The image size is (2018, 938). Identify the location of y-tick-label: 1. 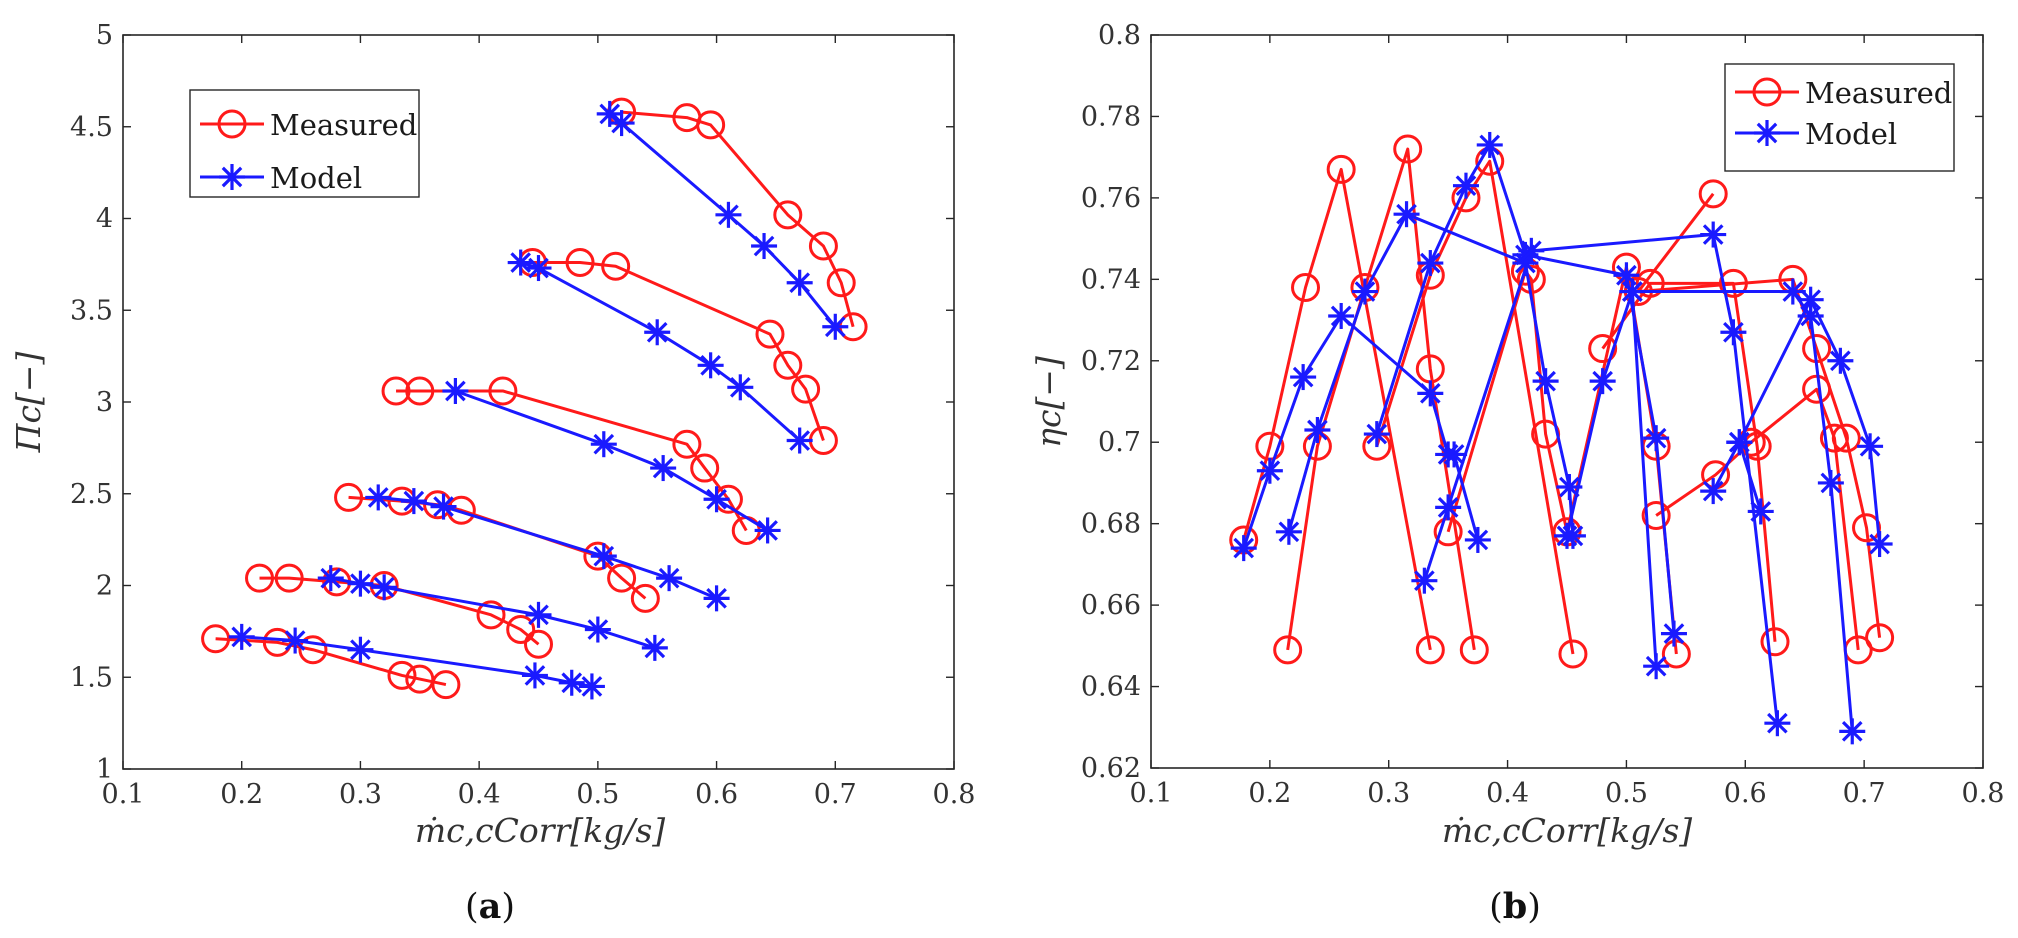
(104, 769).